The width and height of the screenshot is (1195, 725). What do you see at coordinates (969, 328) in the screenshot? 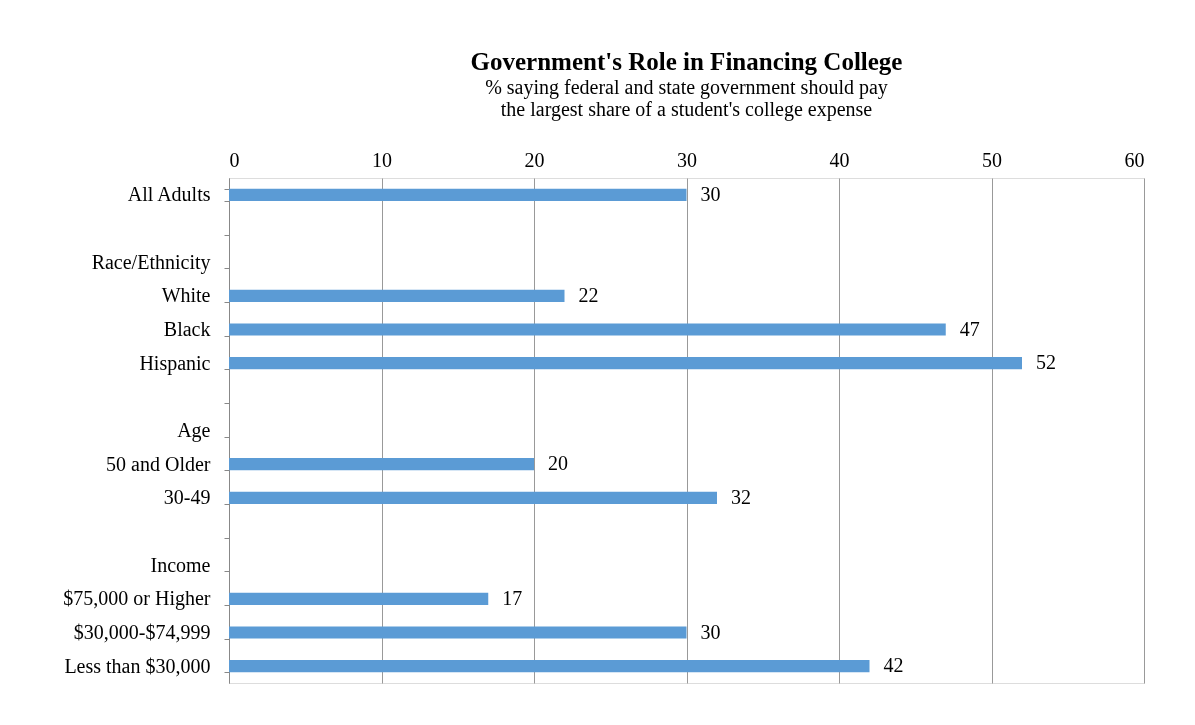
I see `data-label: 47` at bounding box center [969, 328].